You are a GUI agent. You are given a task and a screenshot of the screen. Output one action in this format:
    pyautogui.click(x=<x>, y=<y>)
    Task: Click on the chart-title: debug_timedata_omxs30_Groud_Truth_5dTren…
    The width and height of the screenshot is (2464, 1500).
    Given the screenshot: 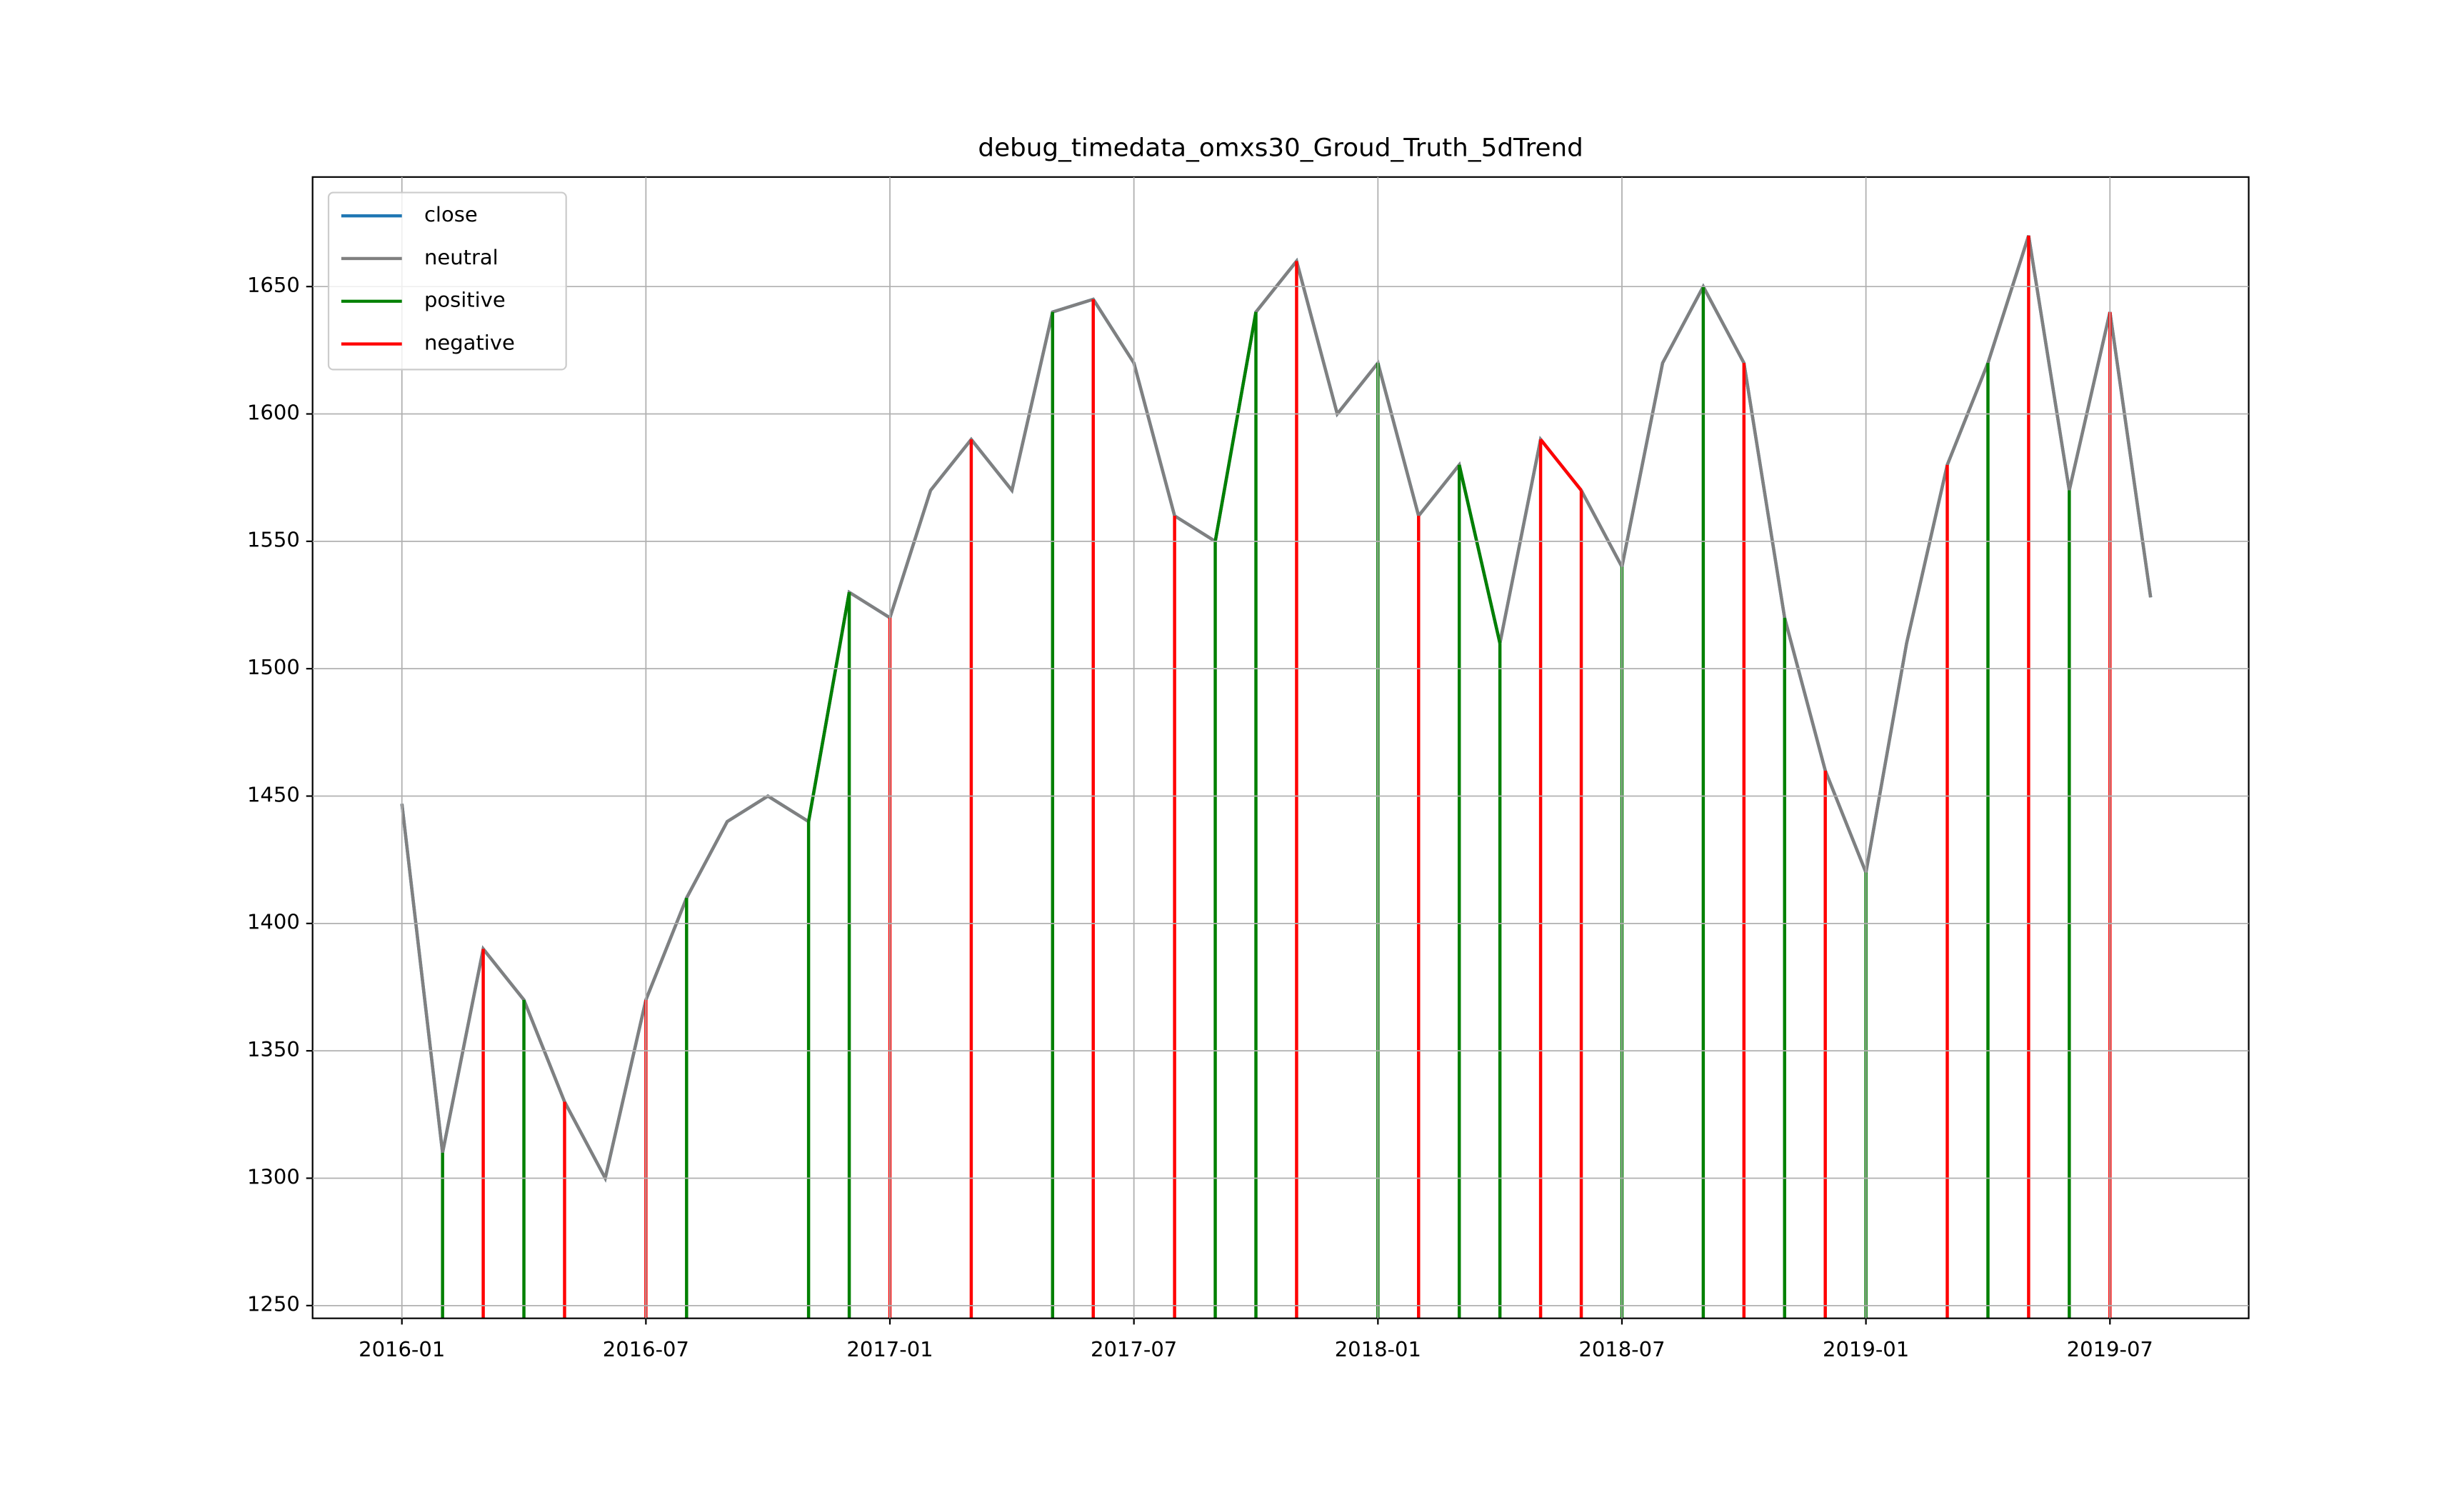 What is the action you would take?
    pyautogui.click(x=1280, y=148)
    